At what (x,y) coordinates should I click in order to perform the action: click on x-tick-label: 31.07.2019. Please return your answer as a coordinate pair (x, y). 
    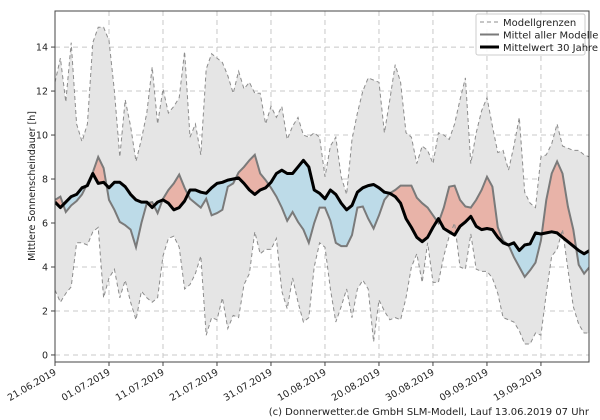
    Looking at the image, I should click on (248, 385).